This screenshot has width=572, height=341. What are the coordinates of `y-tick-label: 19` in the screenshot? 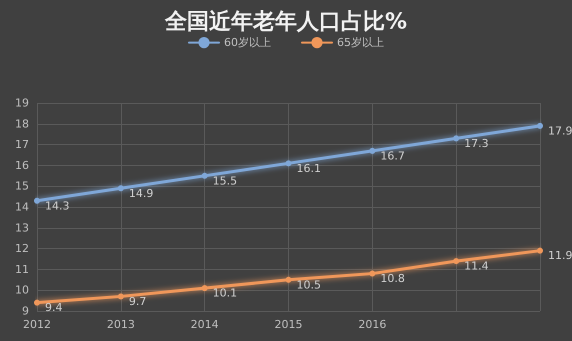 It's located at (22, 103).